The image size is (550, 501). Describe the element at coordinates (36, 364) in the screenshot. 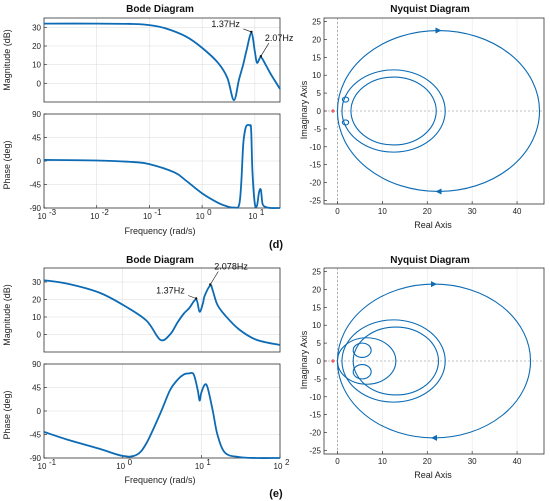

I see `y-tick-label: 90` at that location.